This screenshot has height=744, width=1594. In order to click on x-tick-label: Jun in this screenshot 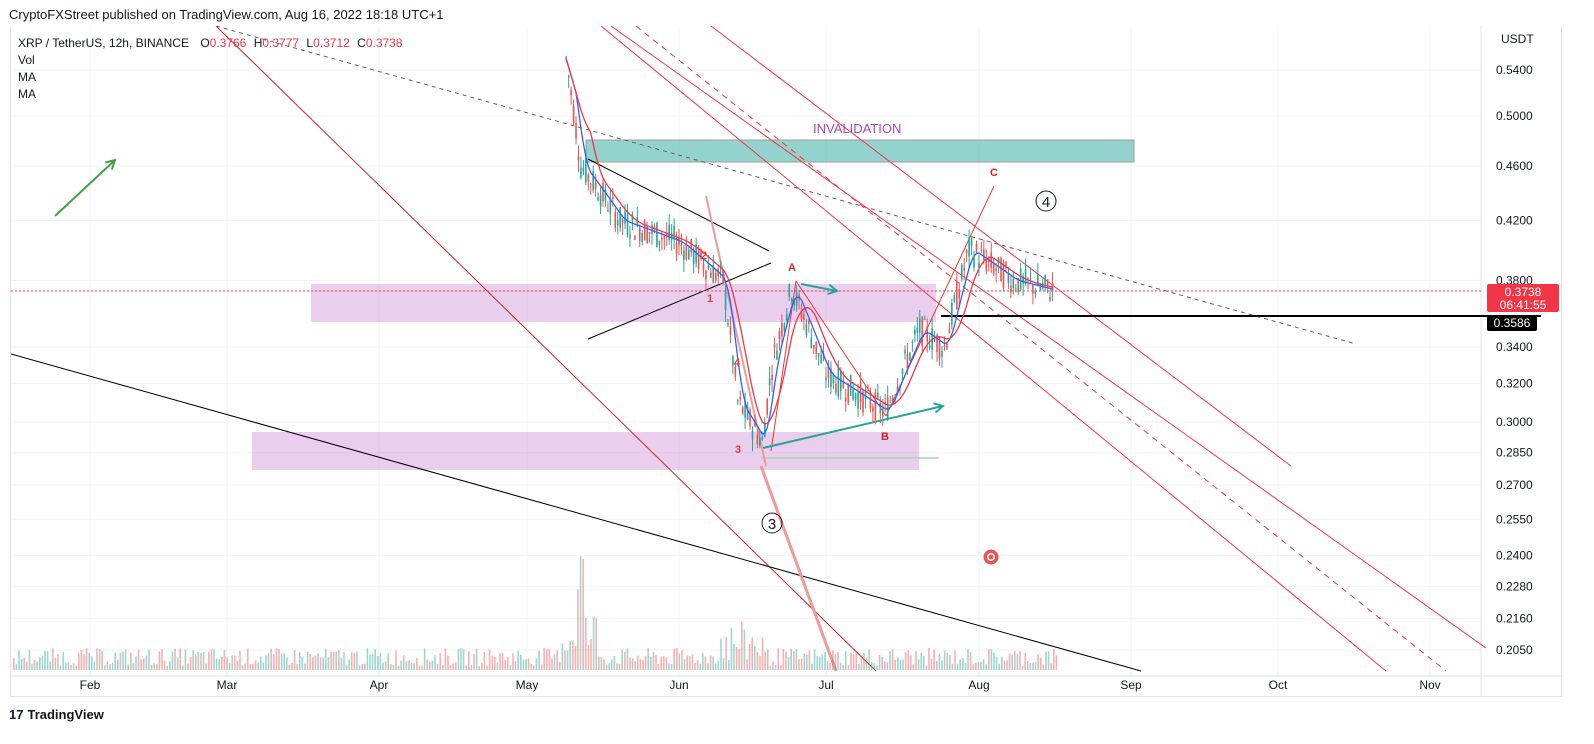, I will do `click(678, 685)`.